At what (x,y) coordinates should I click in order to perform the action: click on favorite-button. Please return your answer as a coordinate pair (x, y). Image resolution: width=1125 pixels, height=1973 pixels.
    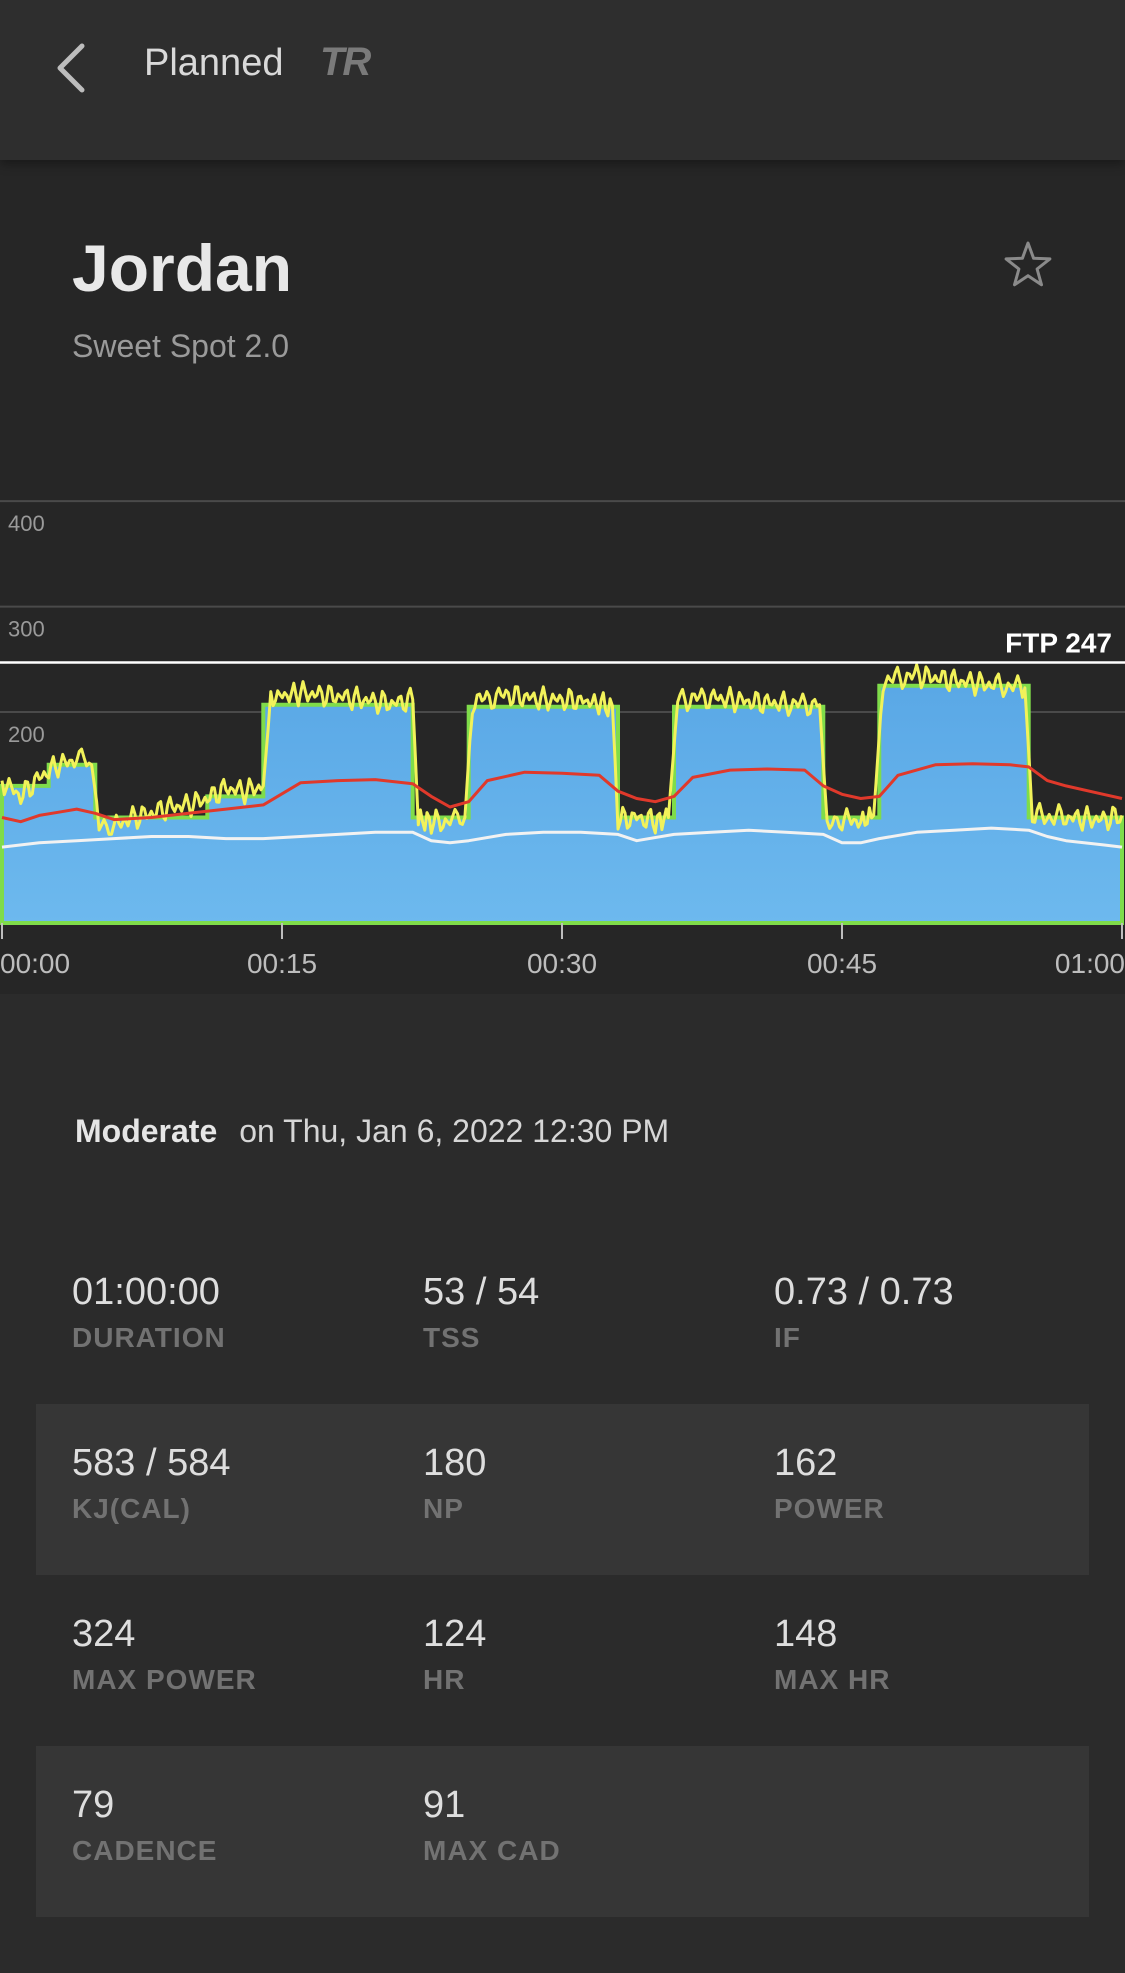
    Looking at the image, I should click on (1028, 266).